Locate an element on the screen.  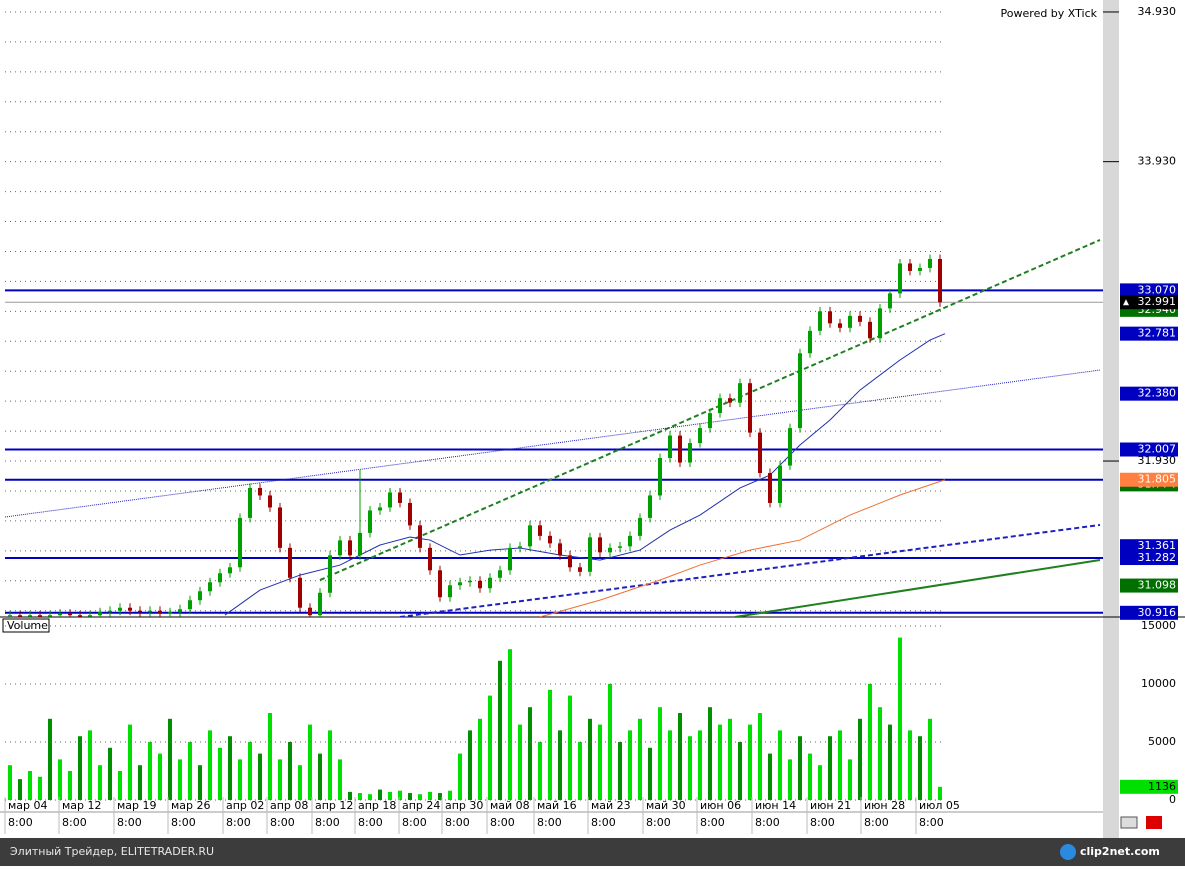
volume-tick-label: 15000 is located at coordinates (1158, 625).